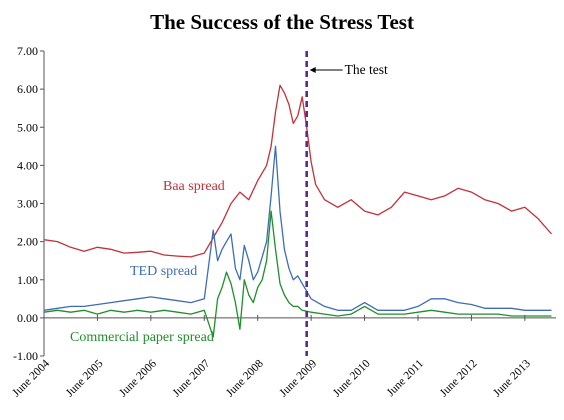  What do you see at coordinates (194, 186) in the screenshot?
I see `series-label-baa: Baa spread` at bounding box center [194, 186].